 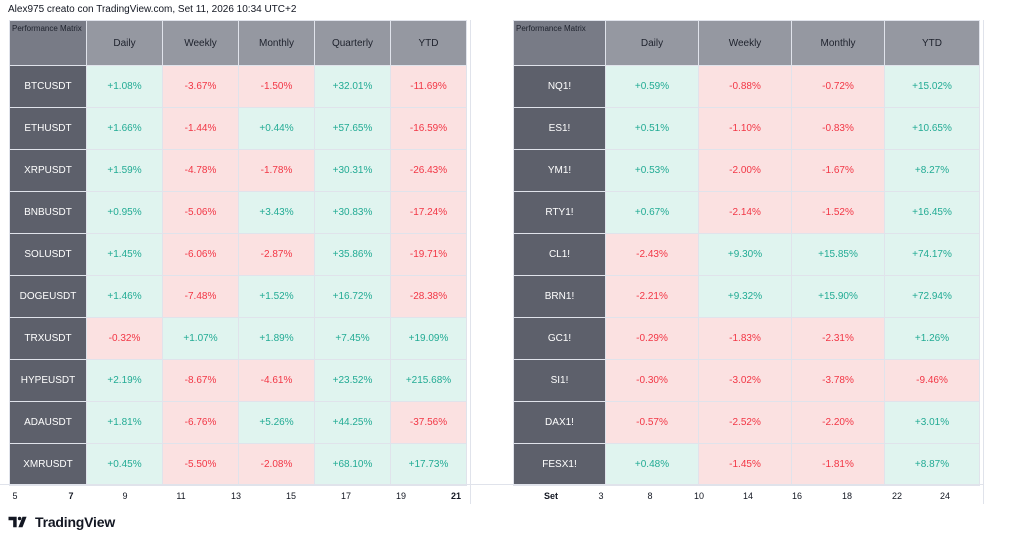 What do you see at coordinates (551, 496) in the screenshot?
I see `axis-tick-label: Set` at bounding box center [551, 496].